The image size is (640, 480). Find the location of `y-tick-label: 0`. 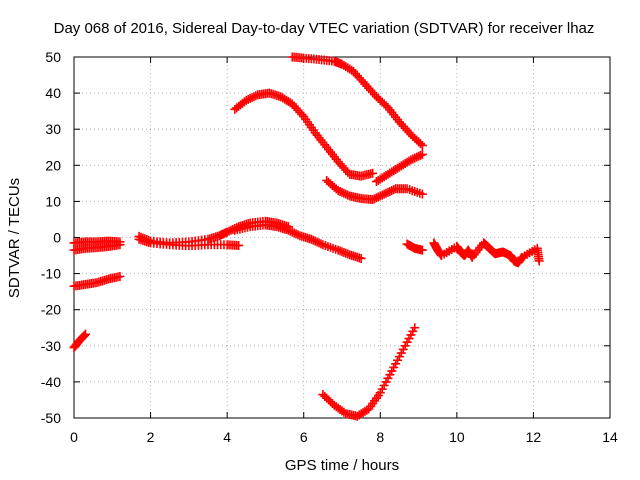

y-tick-label: 0 is located at coordinates (57, 238).